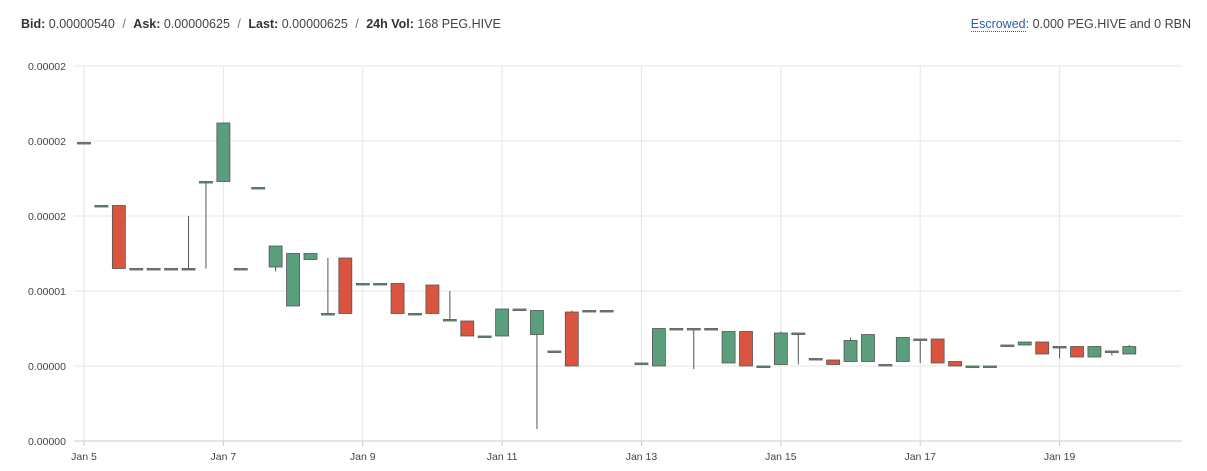  What do you see at coordinates (263, 24) in the screenshot?
I see `last-label: Last:` at bounding box center [263, 24].